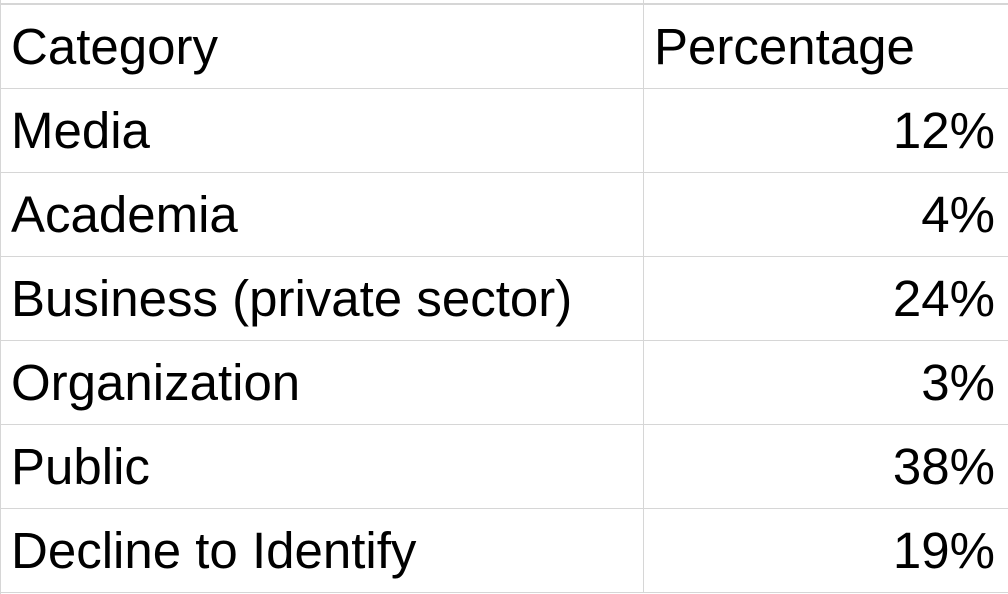  What do you see at coordinates (322, 130) in the screenshot?
I see `category-cell: Media` at bounding box center [322, 130].